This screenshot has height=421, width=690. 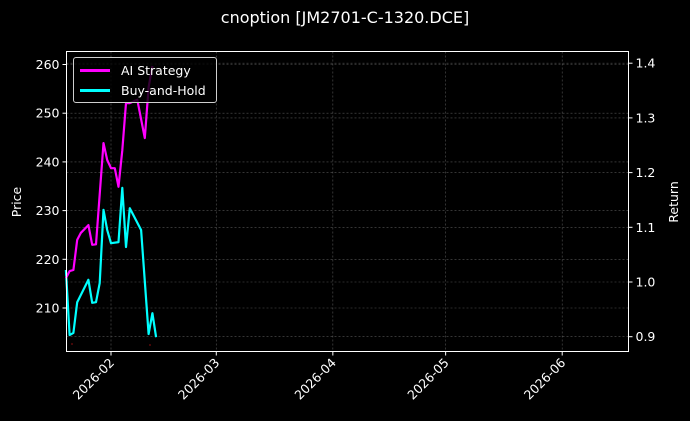 What do you see at coordinates (111, 262) in the screenshot?
I see `series-line-buy-and-hold` at bounding box center [111, 262].